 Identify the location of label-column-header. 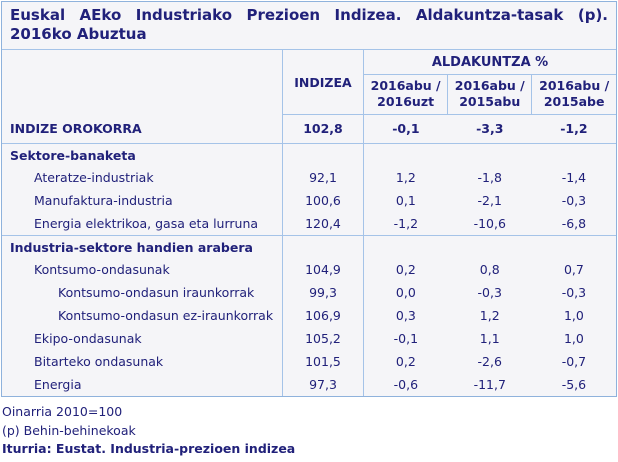
(142, 82).